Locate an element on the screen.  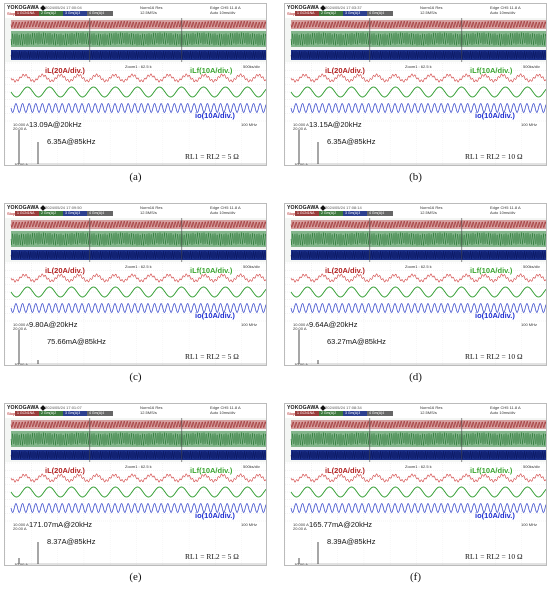
annotation-20khz: 13.09A@20kHz is located at coordinates (55, 124).